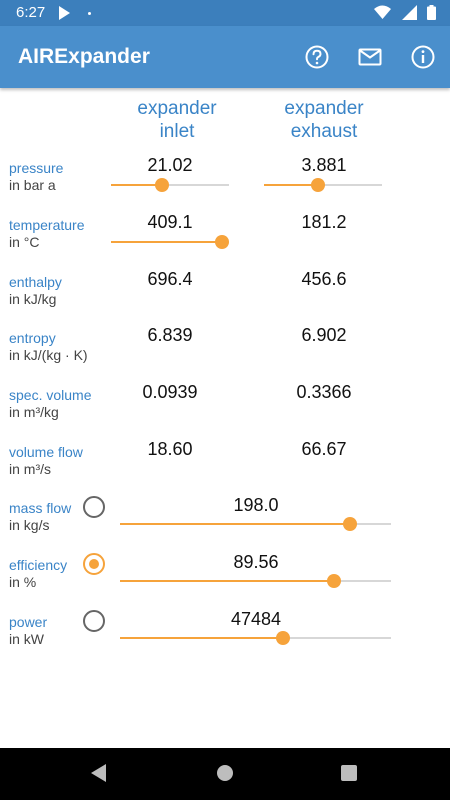  Describe the element at coordinates (38, 565) in the screenshot. I see `efficiency-label: efficiency` at that location.